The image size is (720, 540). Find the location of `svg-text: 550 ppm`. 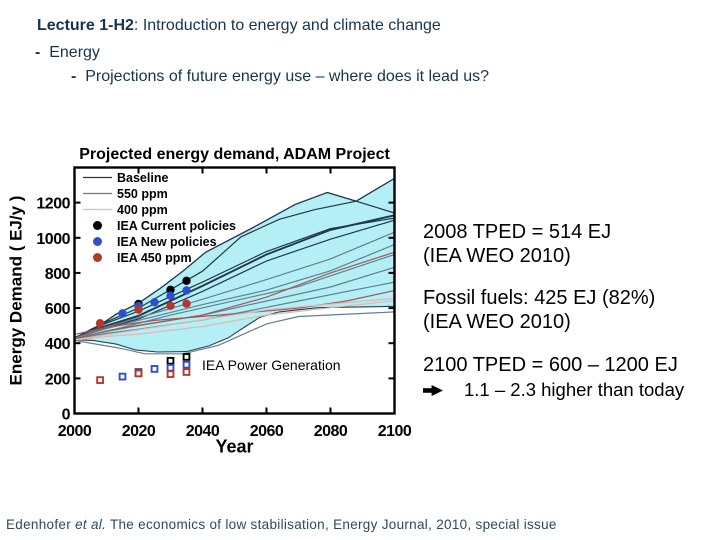

svg-text: 550 ppm is located at coordinates (142, 194).